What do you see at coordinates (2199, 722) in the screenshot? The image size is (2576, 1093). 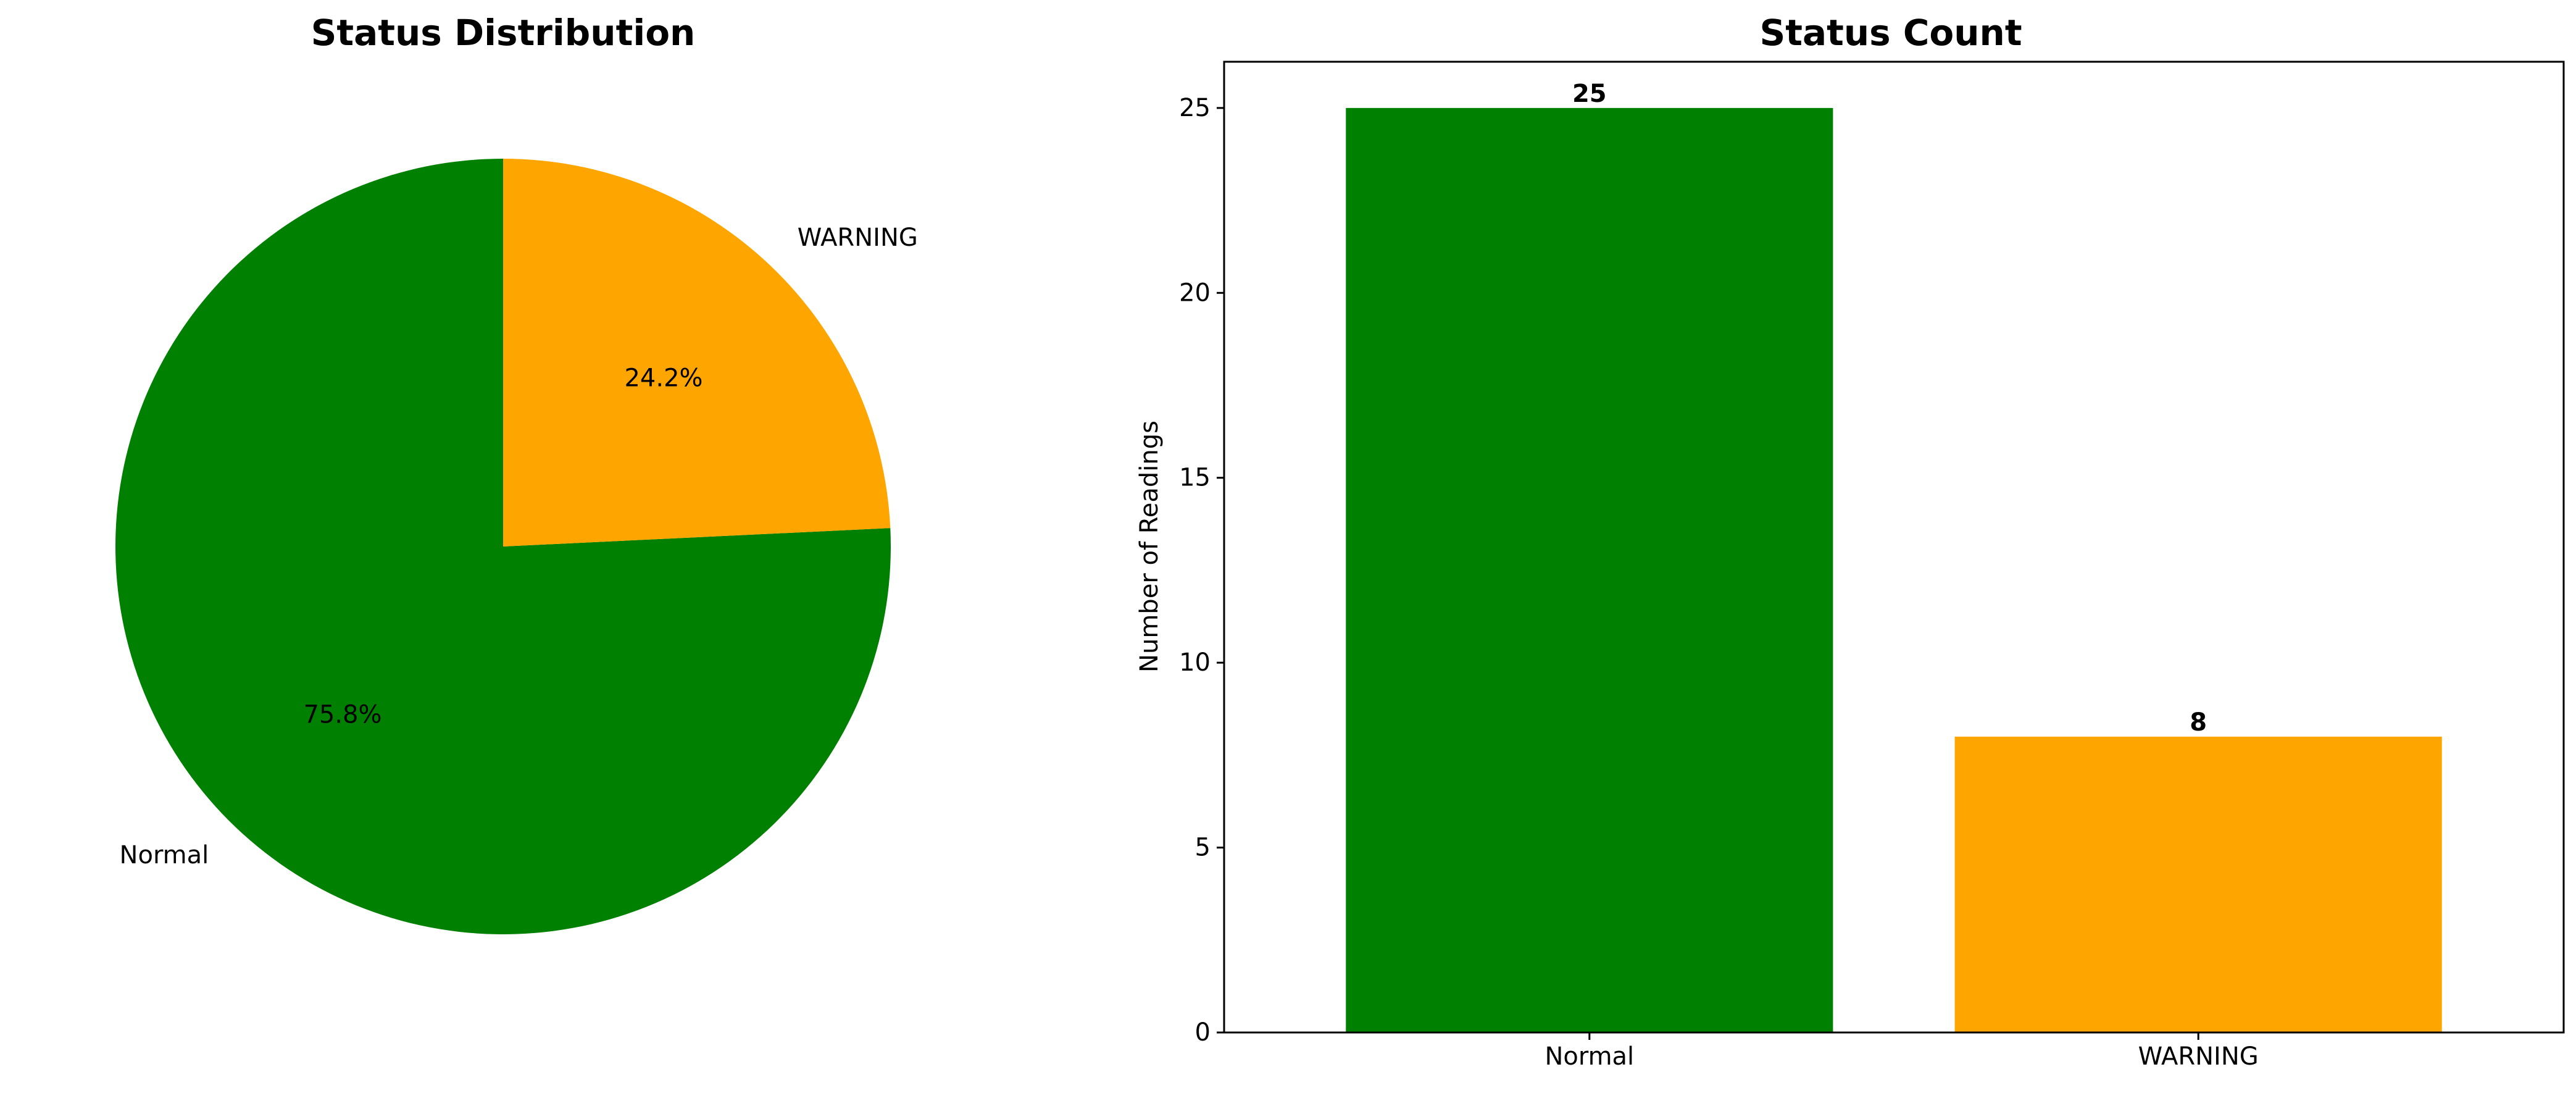 I see `bar-value-warning: 8` at bounding box center [2199, 722].